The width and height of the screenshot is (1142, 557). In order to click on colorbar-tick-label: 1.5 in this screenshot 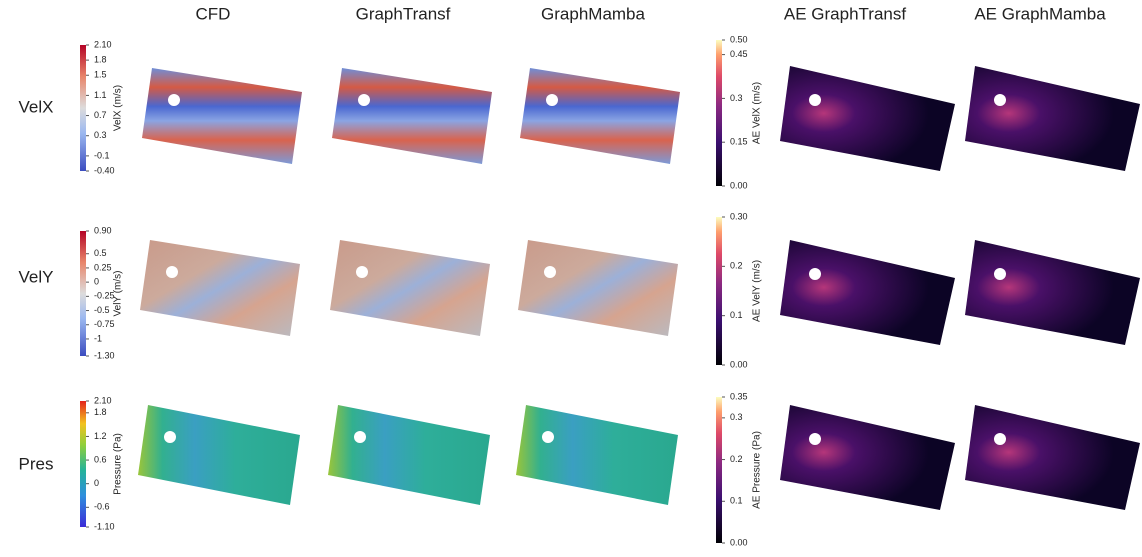, I will do `click(100, 75)`.